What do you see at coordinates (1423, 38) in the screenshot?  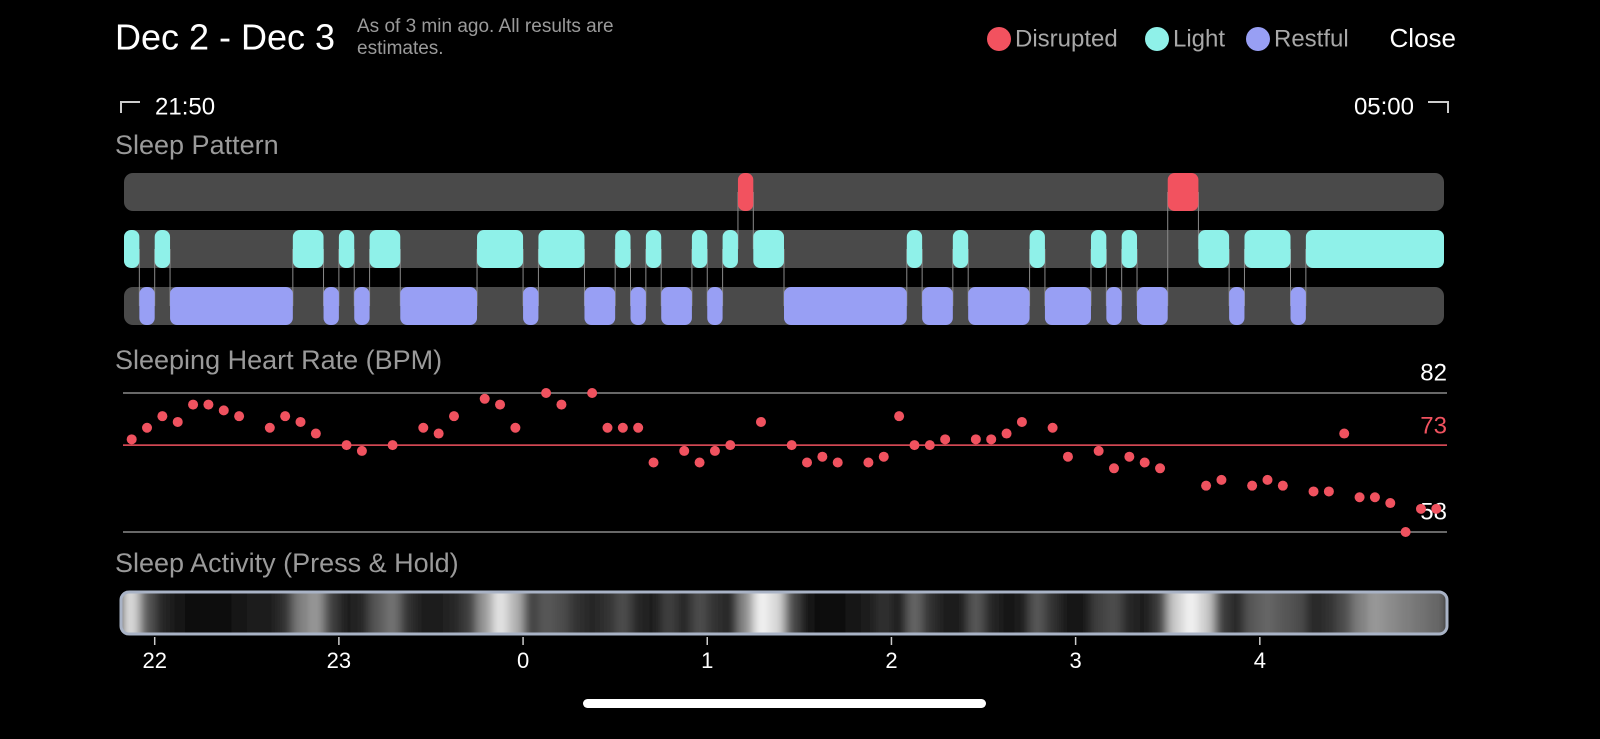 I see `close-button: Close` at bounding box center [1423, 38].